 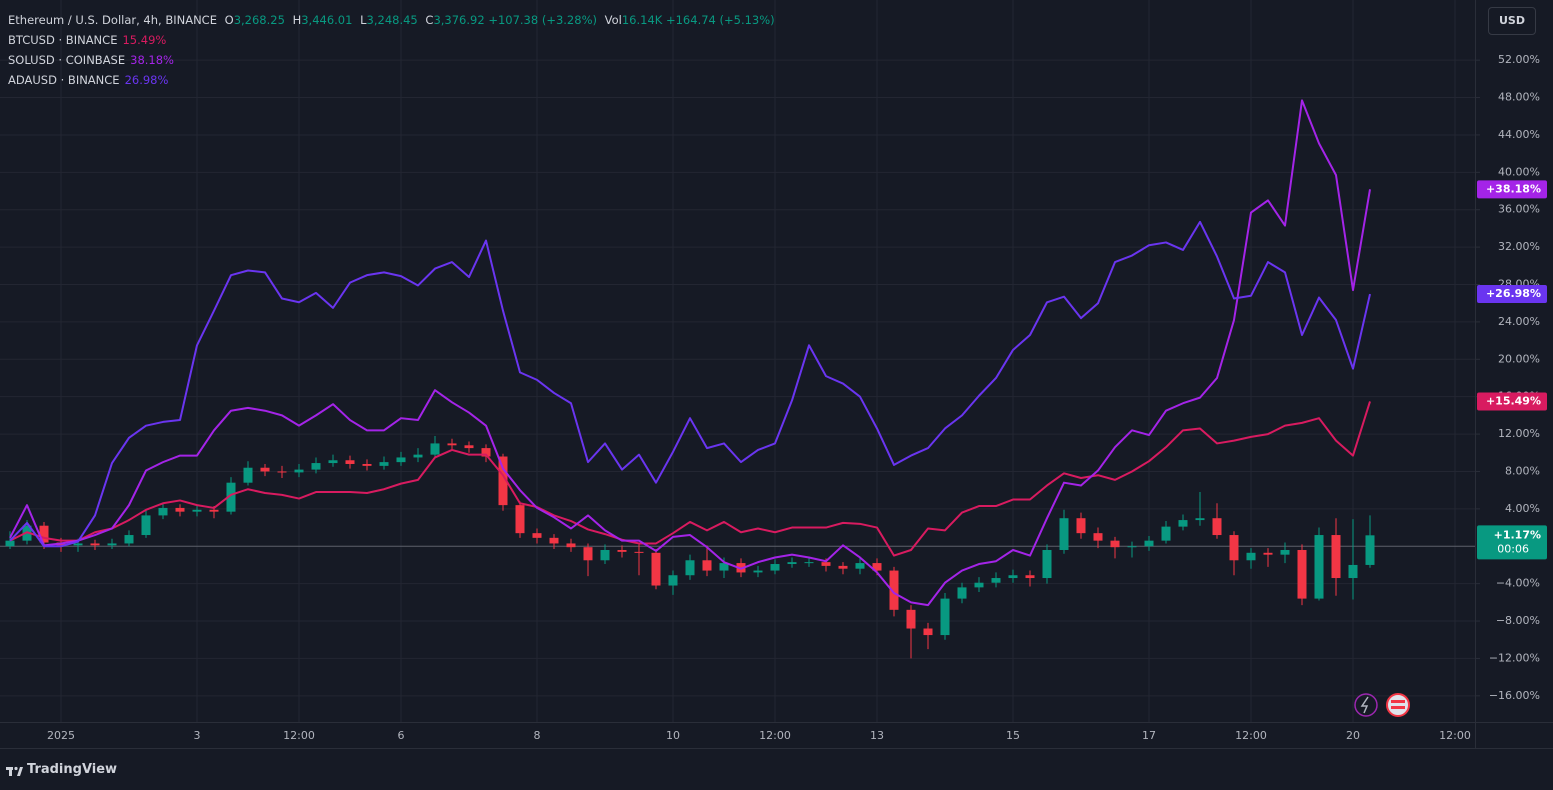 I want to click on y-tick-label: 24.00%, so click(x=1519, y=321).